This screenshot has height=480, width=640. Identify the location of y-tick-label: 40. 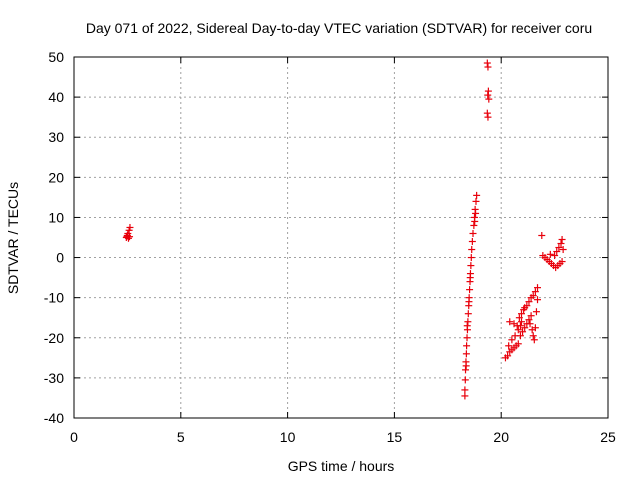
(56, 97).